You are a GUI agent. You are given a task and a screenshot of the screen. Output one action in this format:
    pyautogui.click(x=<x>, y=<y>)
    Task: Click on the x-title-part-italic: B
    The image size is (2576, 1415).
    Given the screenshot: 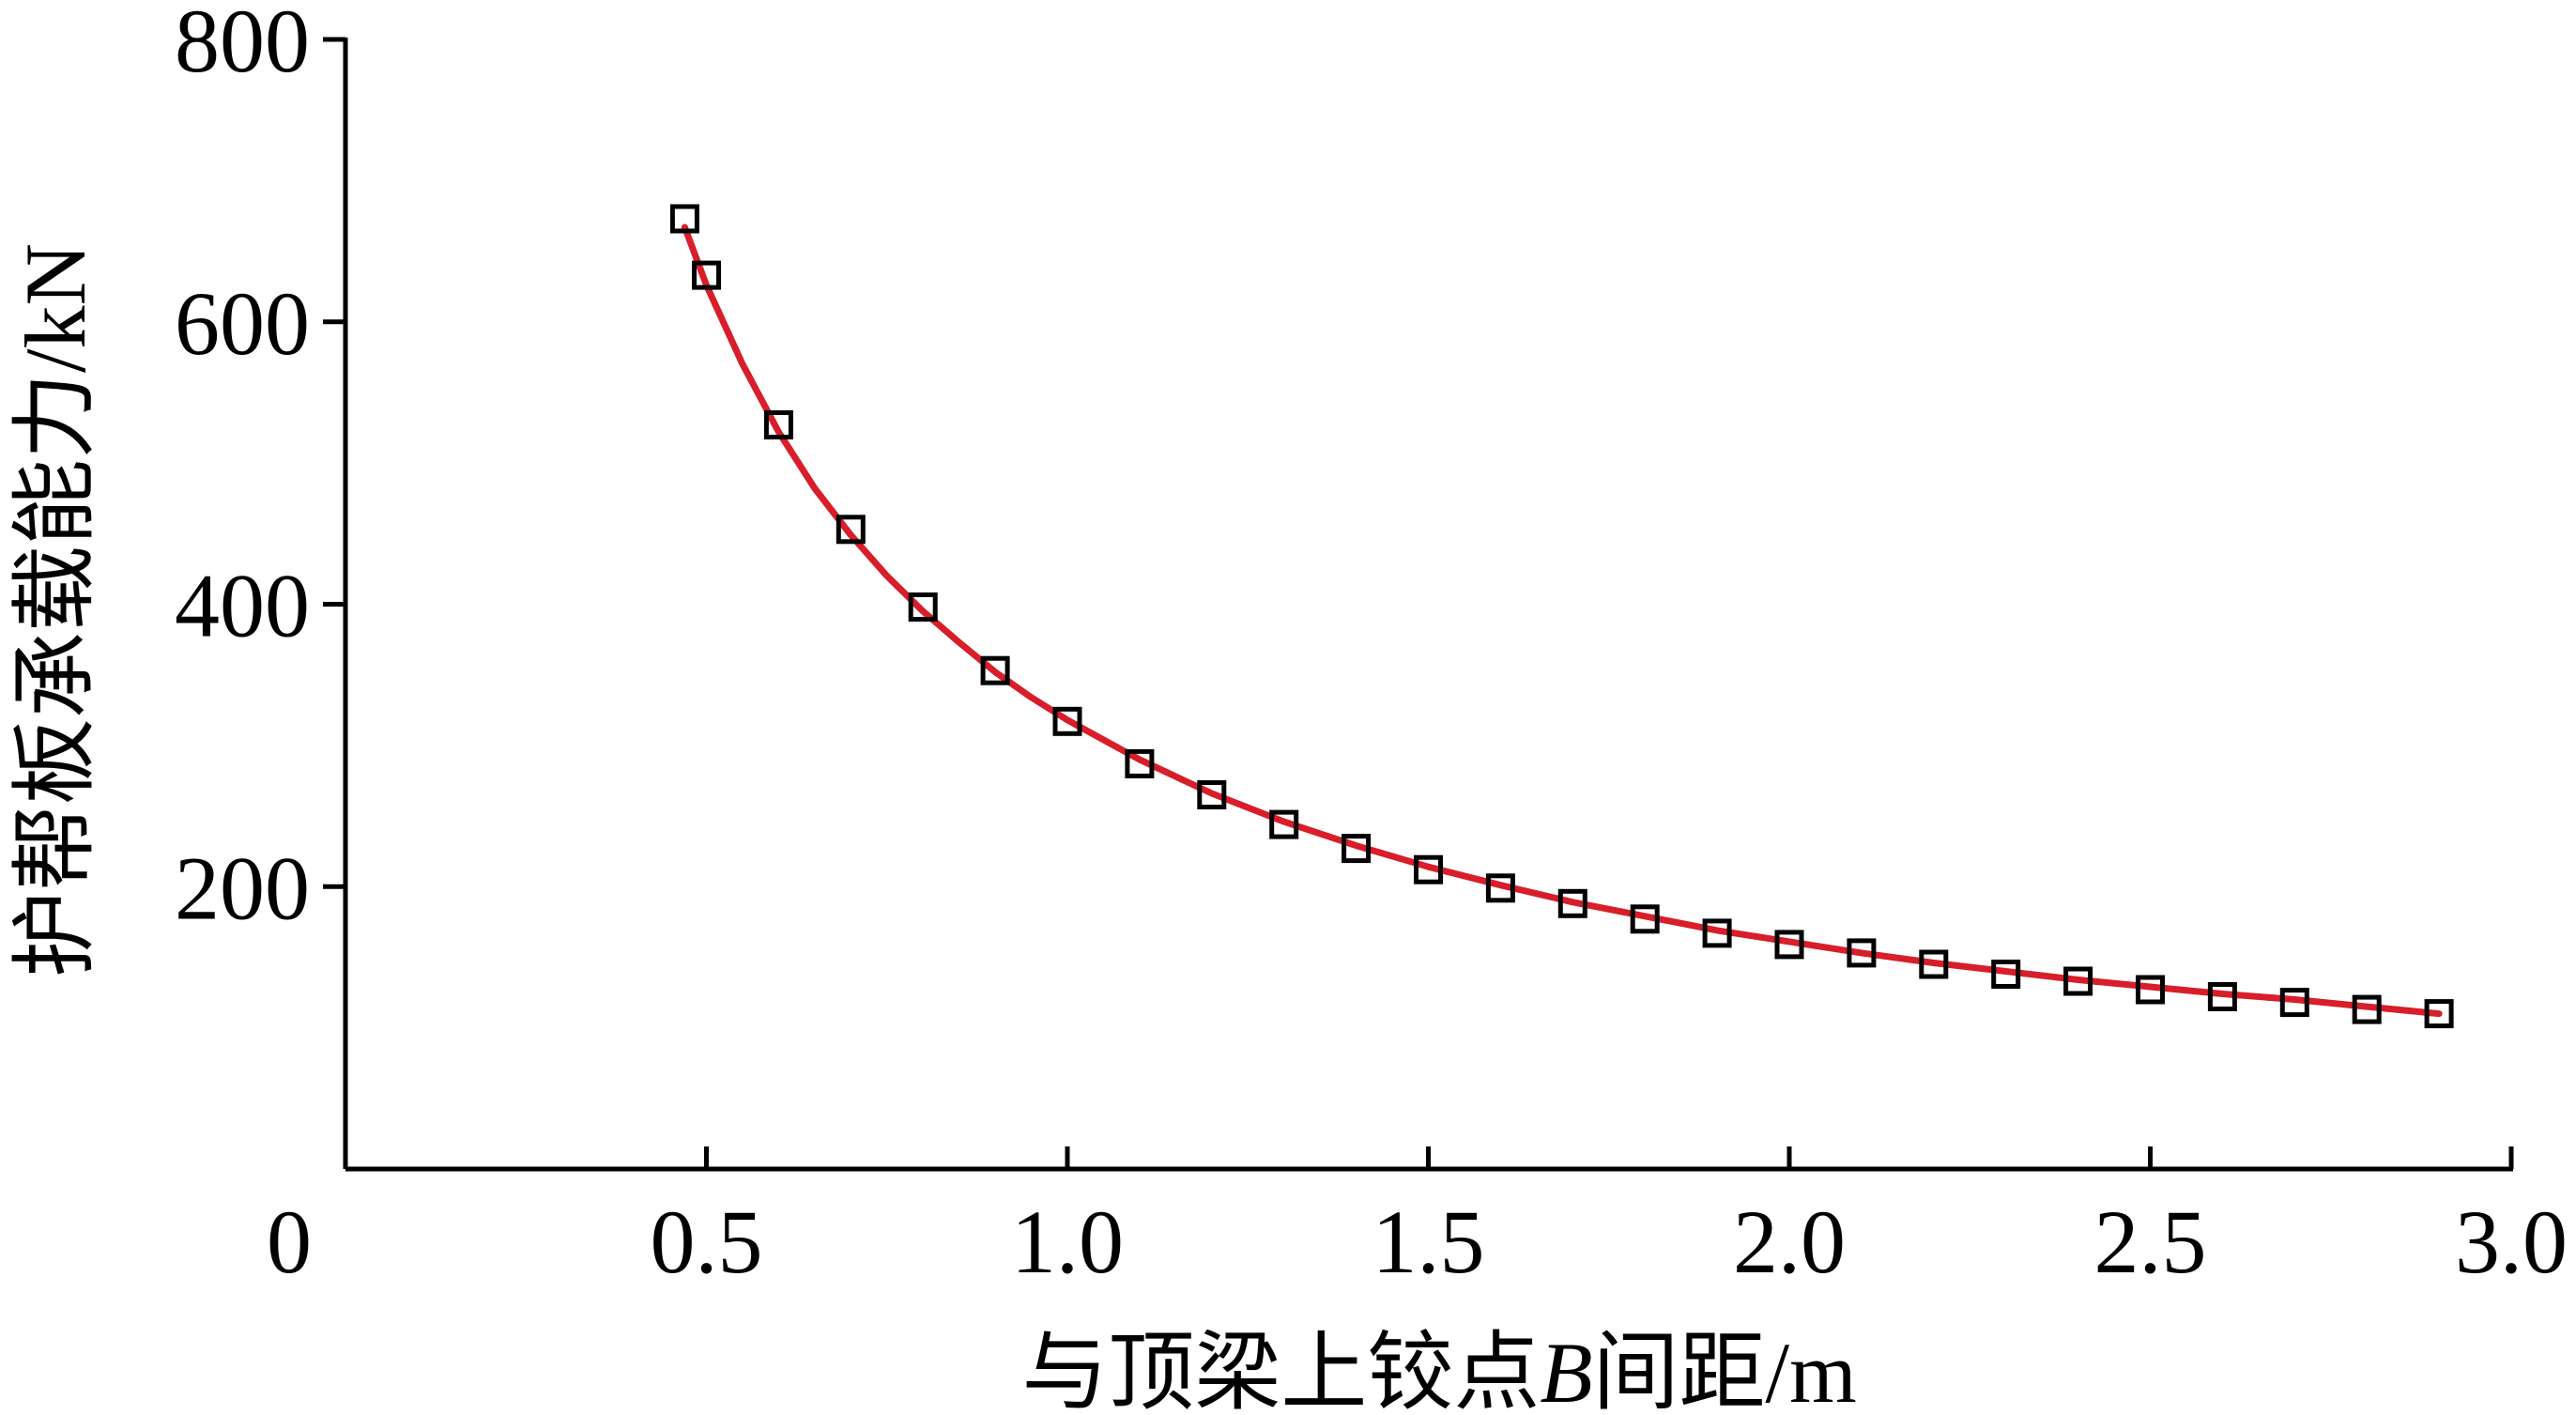 What is the action you would take?
    pyautogui.click(x=1566, y=1370)
    